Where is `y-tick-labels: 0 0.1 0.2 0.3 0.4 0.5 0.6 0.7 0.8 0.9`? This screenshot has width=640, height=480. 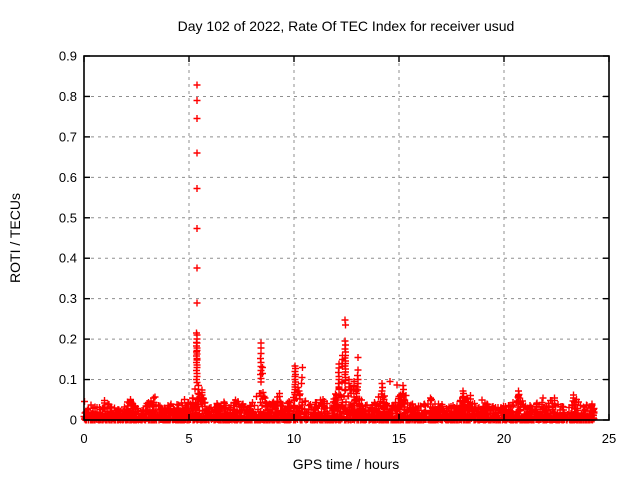 y-tick-labels: 0 0.1 0.2 0.3 0.4 0.5 0.6 0.7 0.8 0.9 is located at coordinates (68, 238).